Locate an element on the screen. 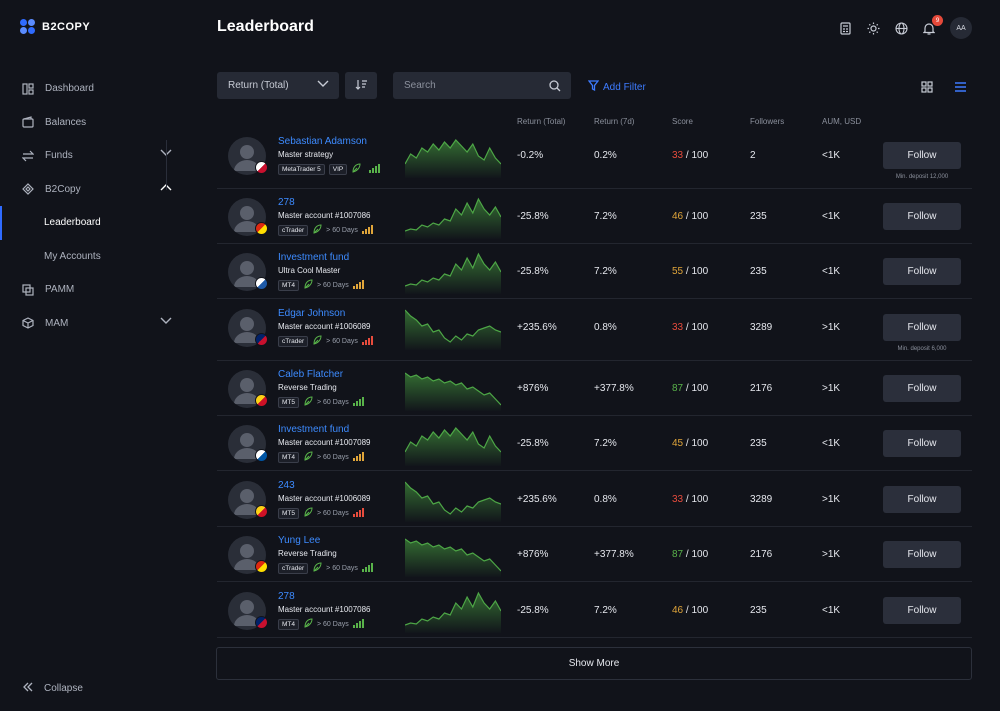 The image size is (1000, 711). score-value: 33 / 100 is located at coordinates (690, 499).